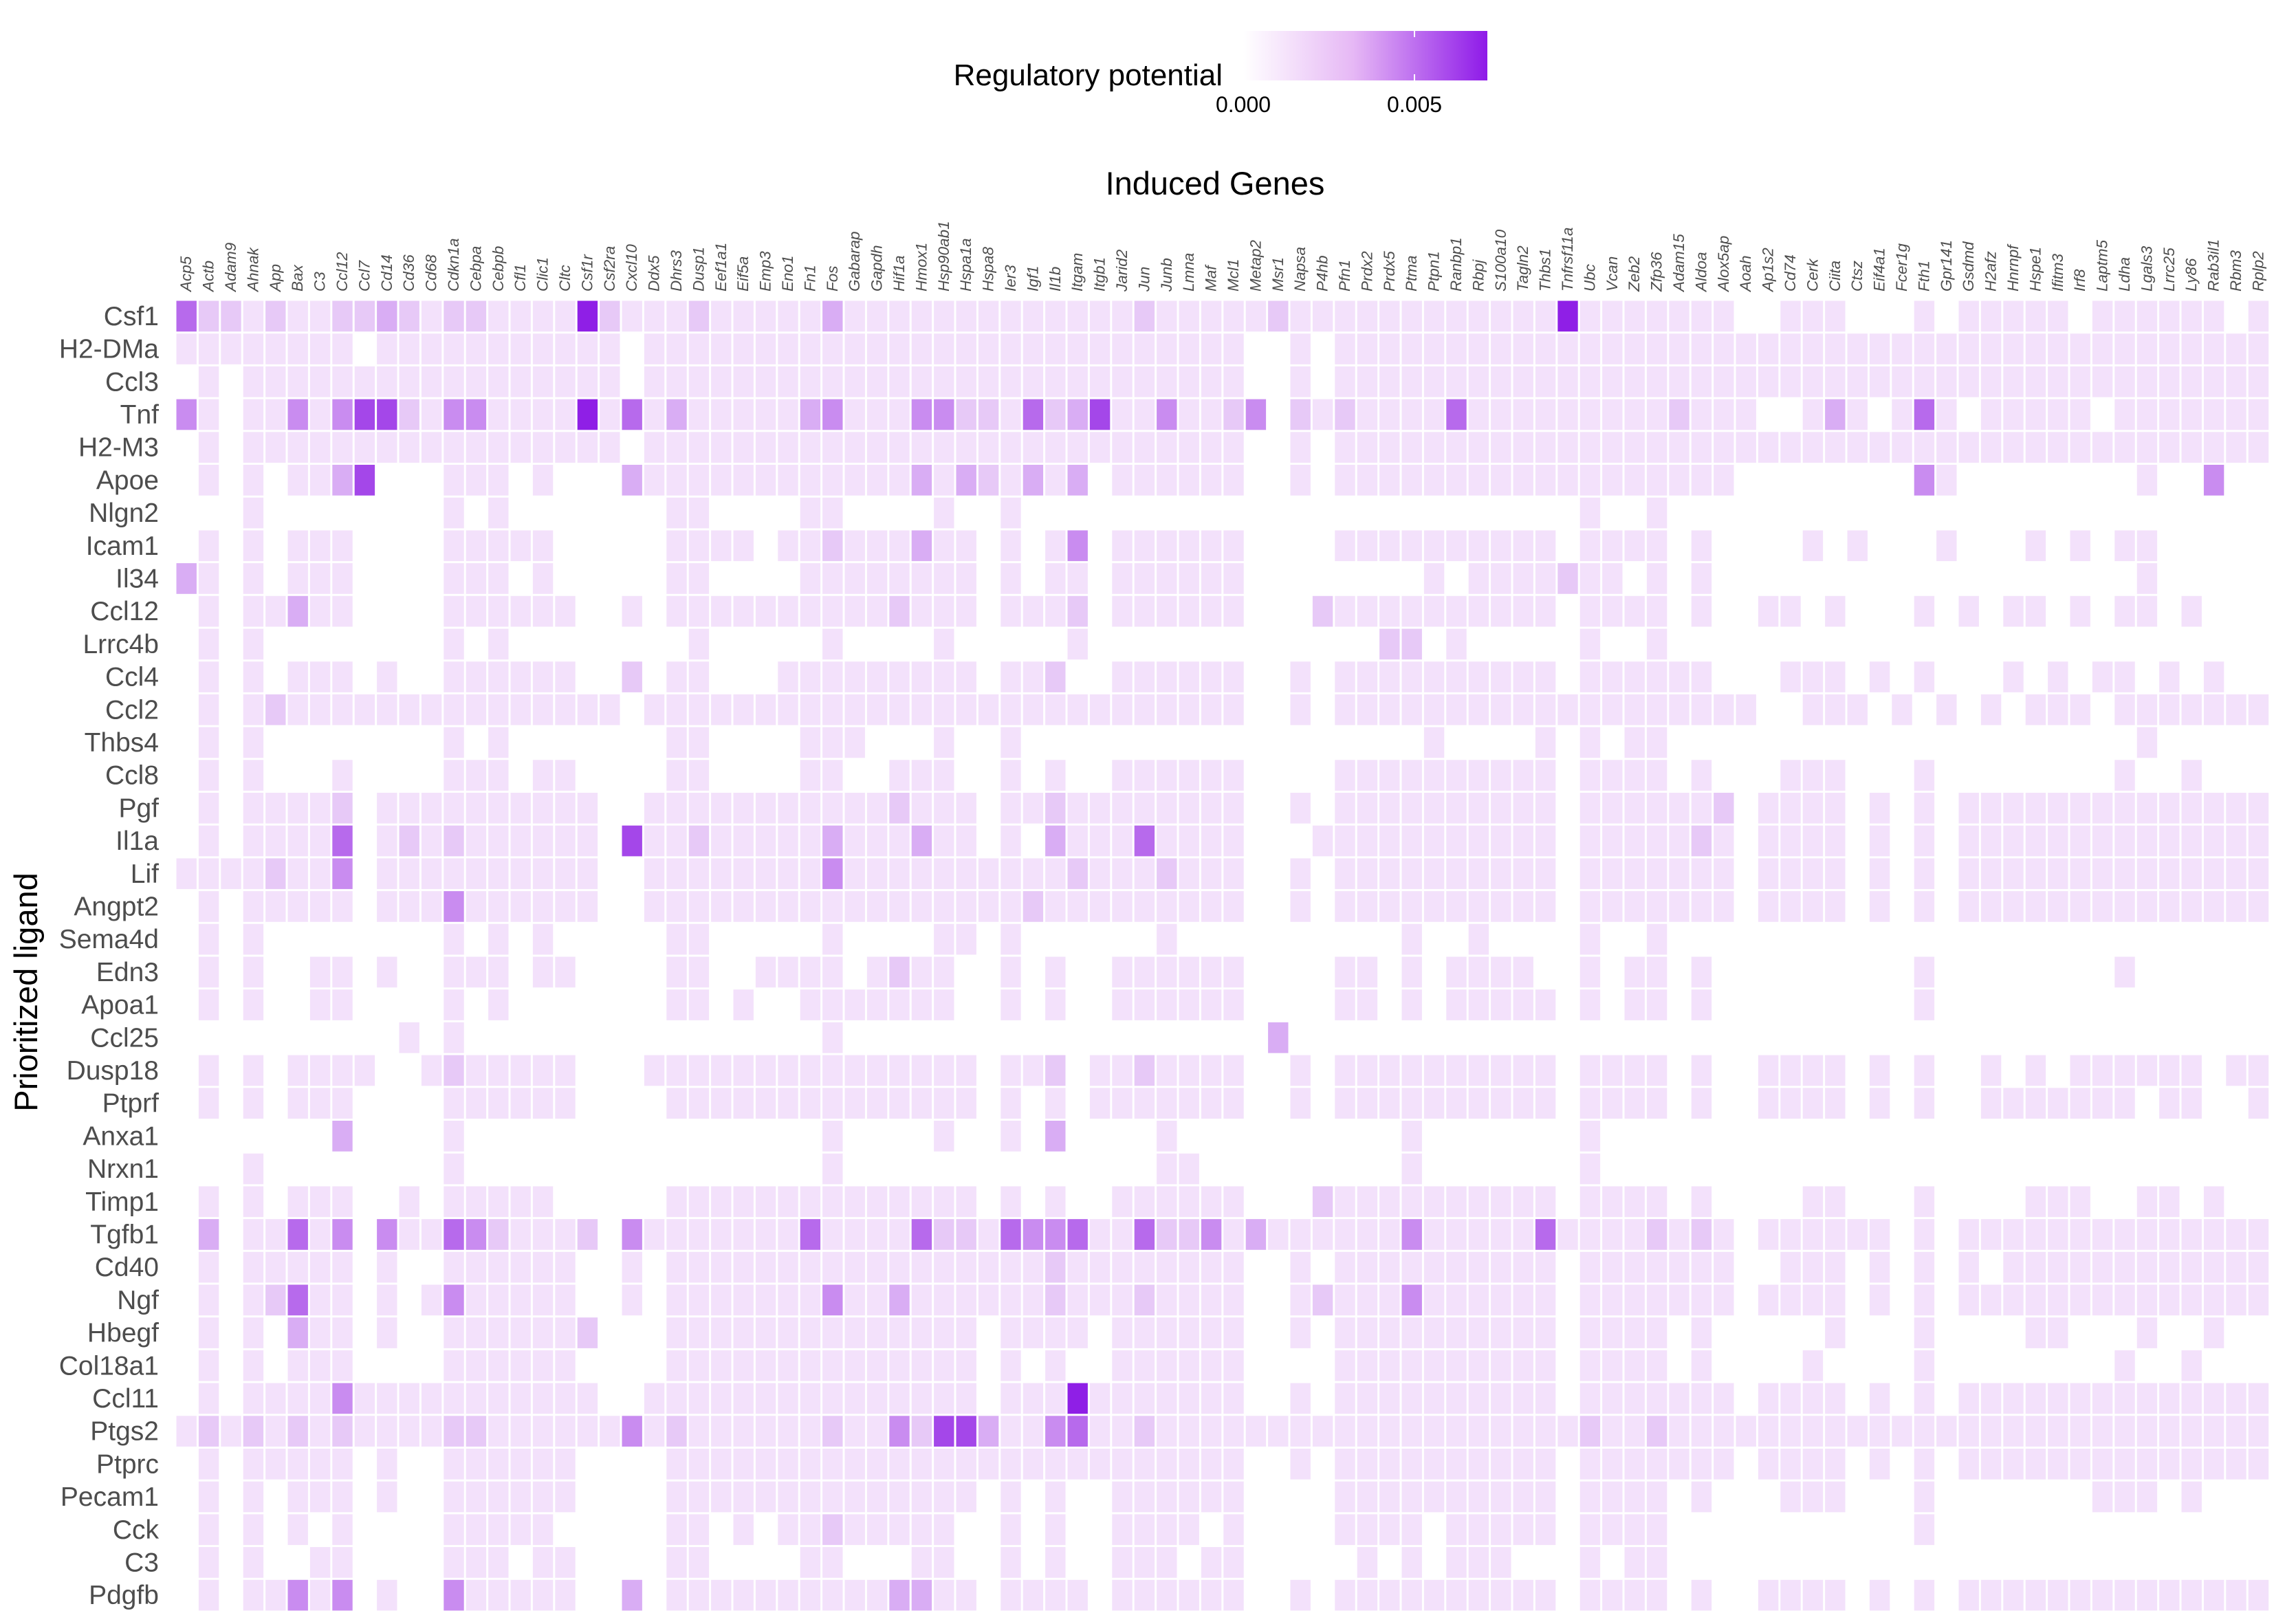 The width and height of the screenshot is (2274, 1624). What do you see at coordinates (1656, 272) in the screenshot?
I see `x-tick-label: Zfp36` at bounding box center [1656, 272].